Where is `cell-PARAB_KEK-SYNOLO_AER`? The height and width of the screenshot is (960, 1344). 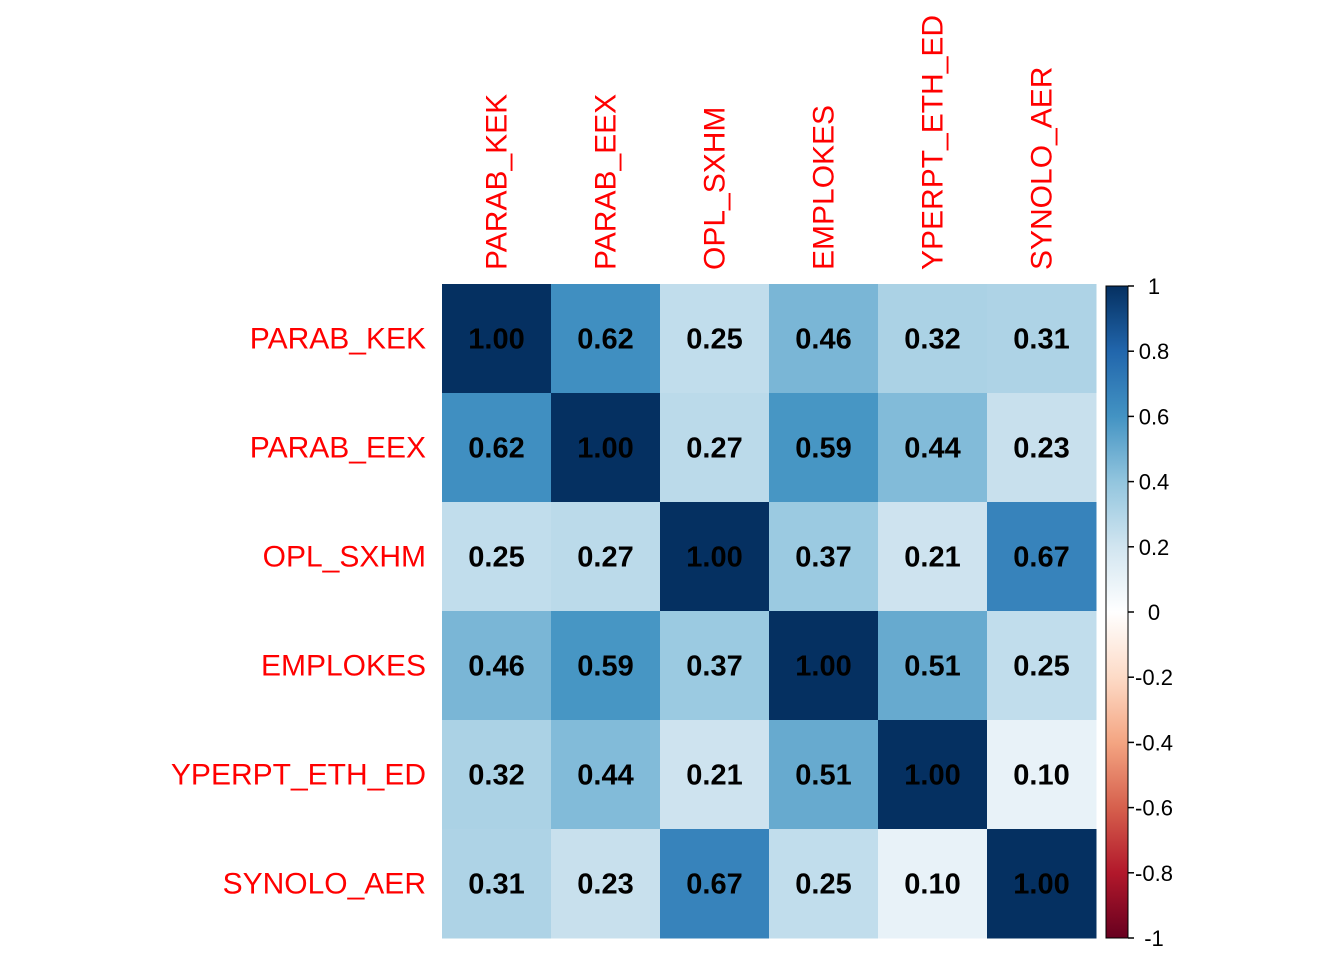
cell-PARAB_KEK-SYNOLO_AER is located at coordinates (1042, 339).